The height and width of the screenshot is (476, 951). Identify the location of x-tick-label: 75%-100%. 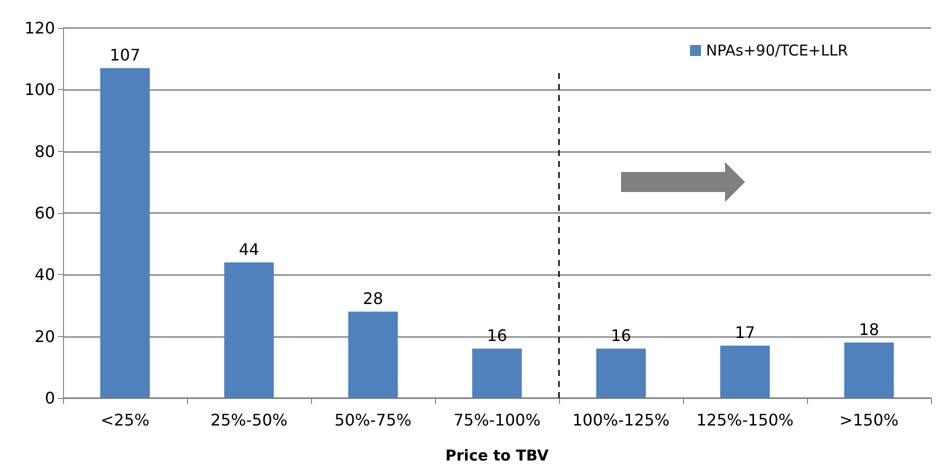
(497, 420).